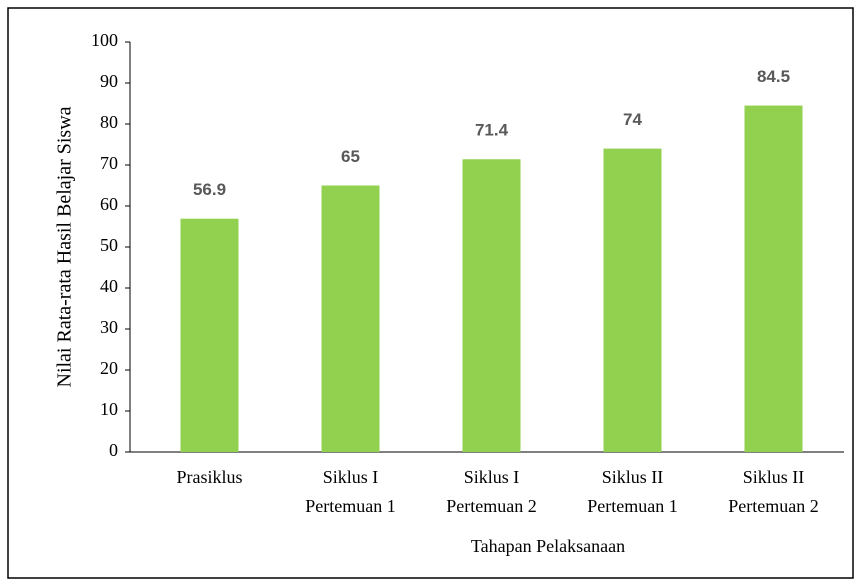 The height and width of the screenshot is (586, 861). I want to click on y-tick-label: 30, so click(109, 327).